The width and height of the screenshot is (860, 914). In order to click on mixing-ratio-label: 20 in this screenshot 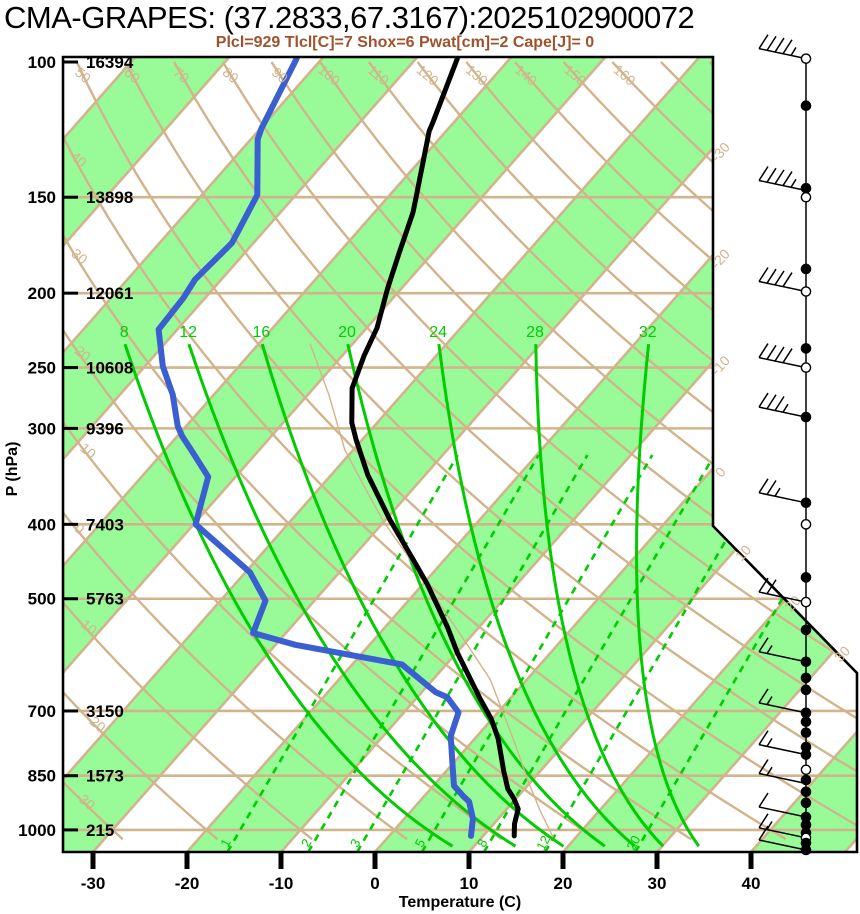, I will do `click(633, 843)`.